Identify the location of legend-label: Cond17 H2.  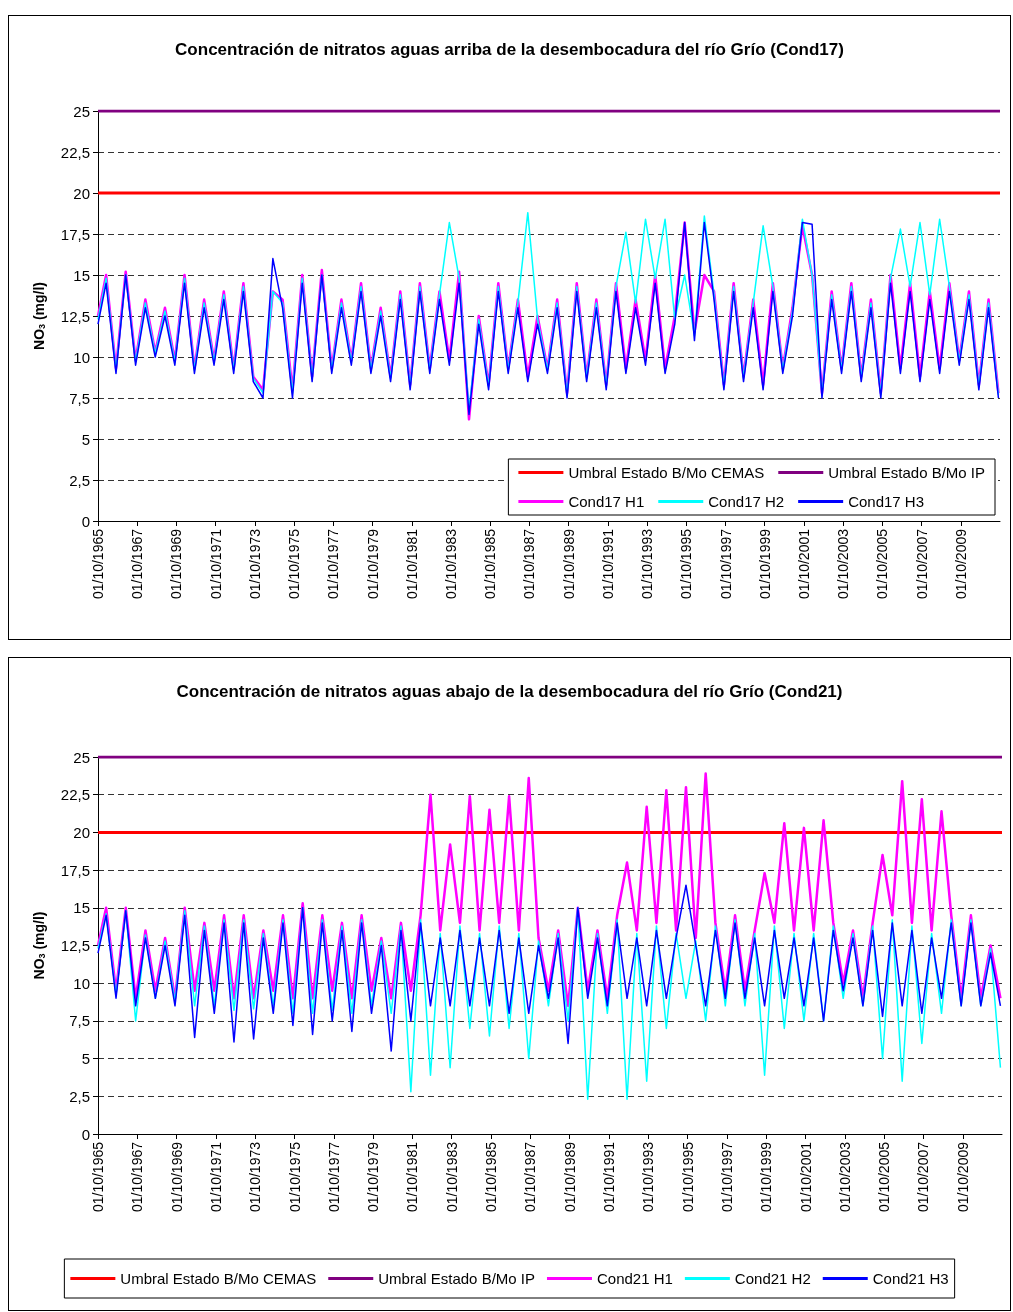
(746, 501).